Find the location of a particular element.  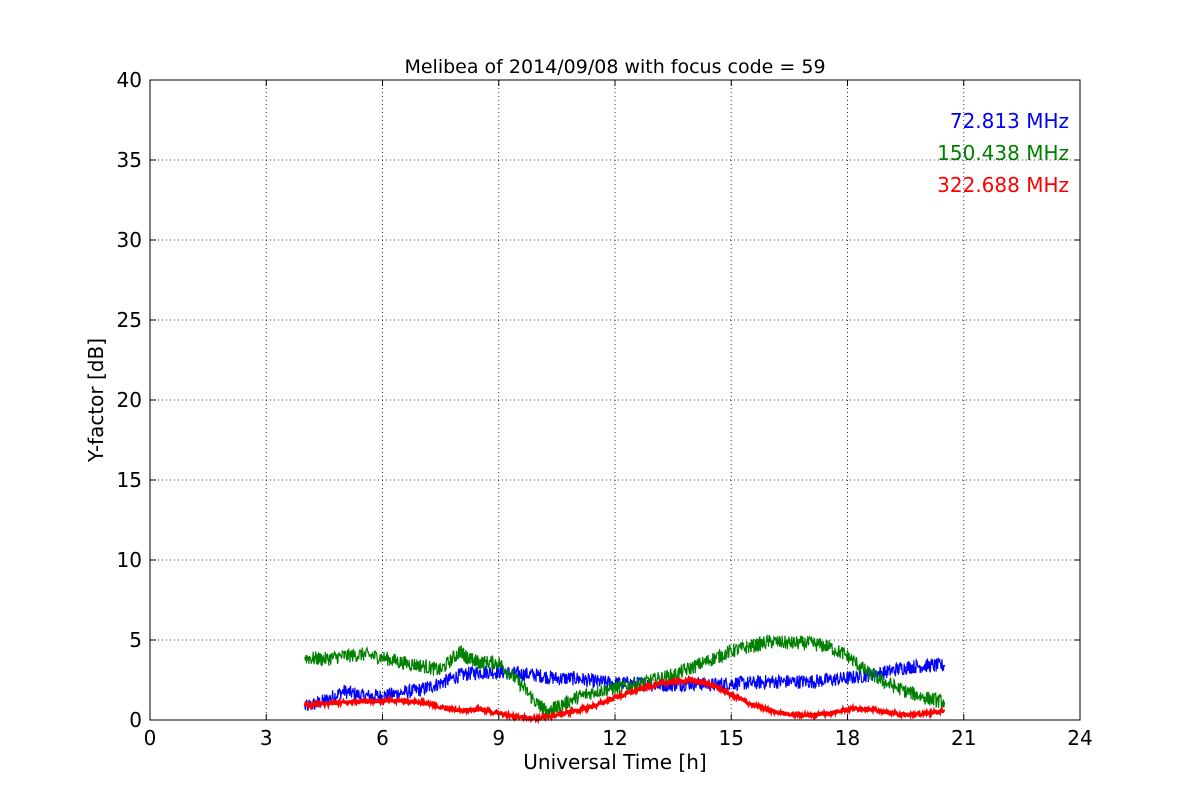

x-tick-label: 6 is located at coordinates (382, 738).